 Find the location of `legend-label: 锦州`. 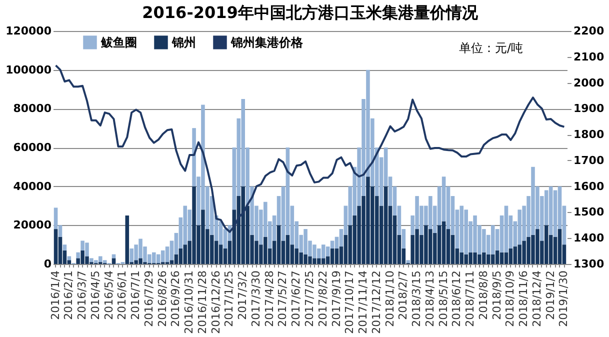

legend-label: 锦州 is located at coordinates (183, 42).